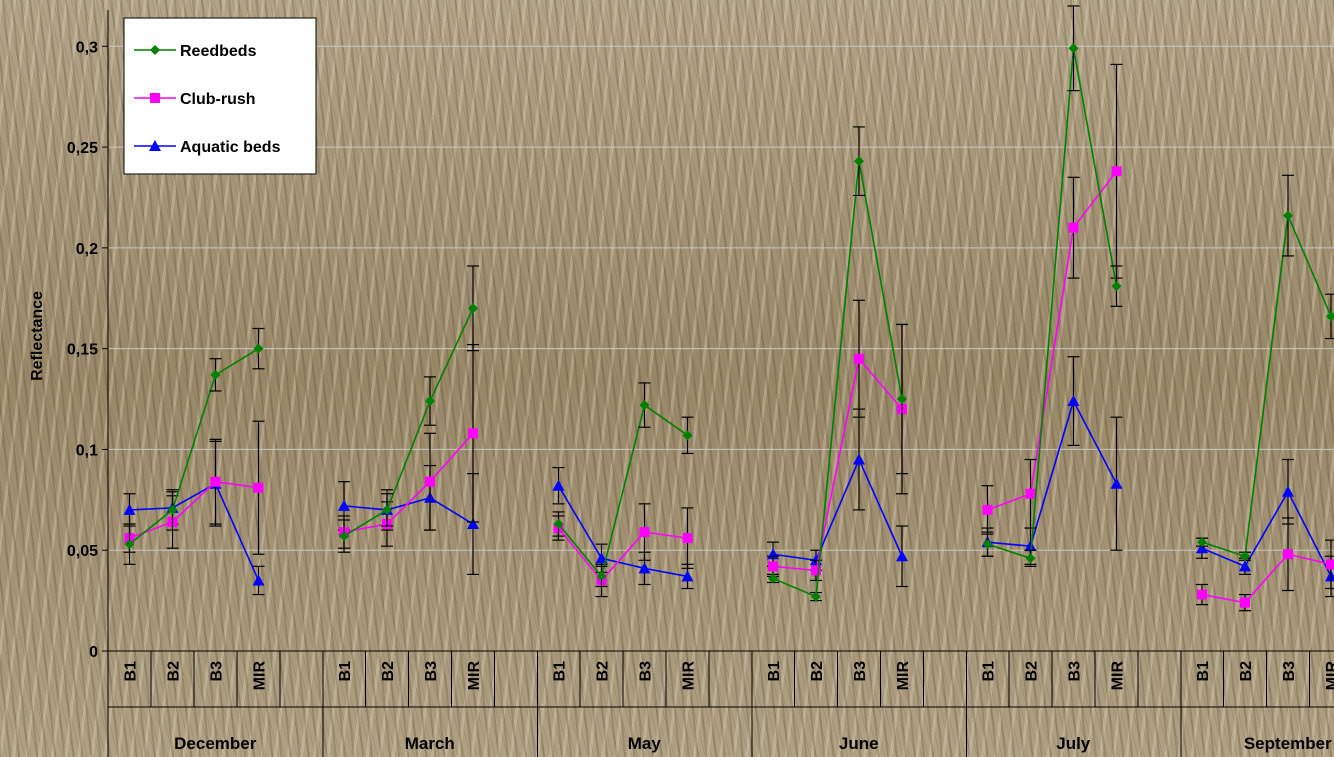  I want to click on legend-item: Aquatic beds, so click(207, 147).